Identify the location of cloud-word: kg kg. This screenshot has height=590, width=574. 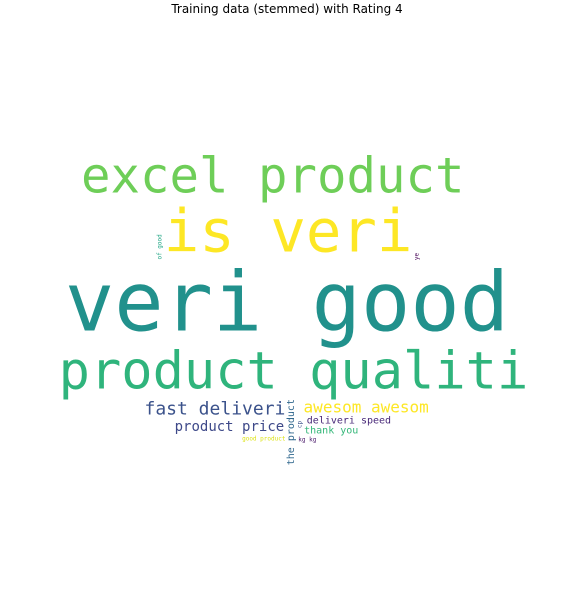
(307, 439).